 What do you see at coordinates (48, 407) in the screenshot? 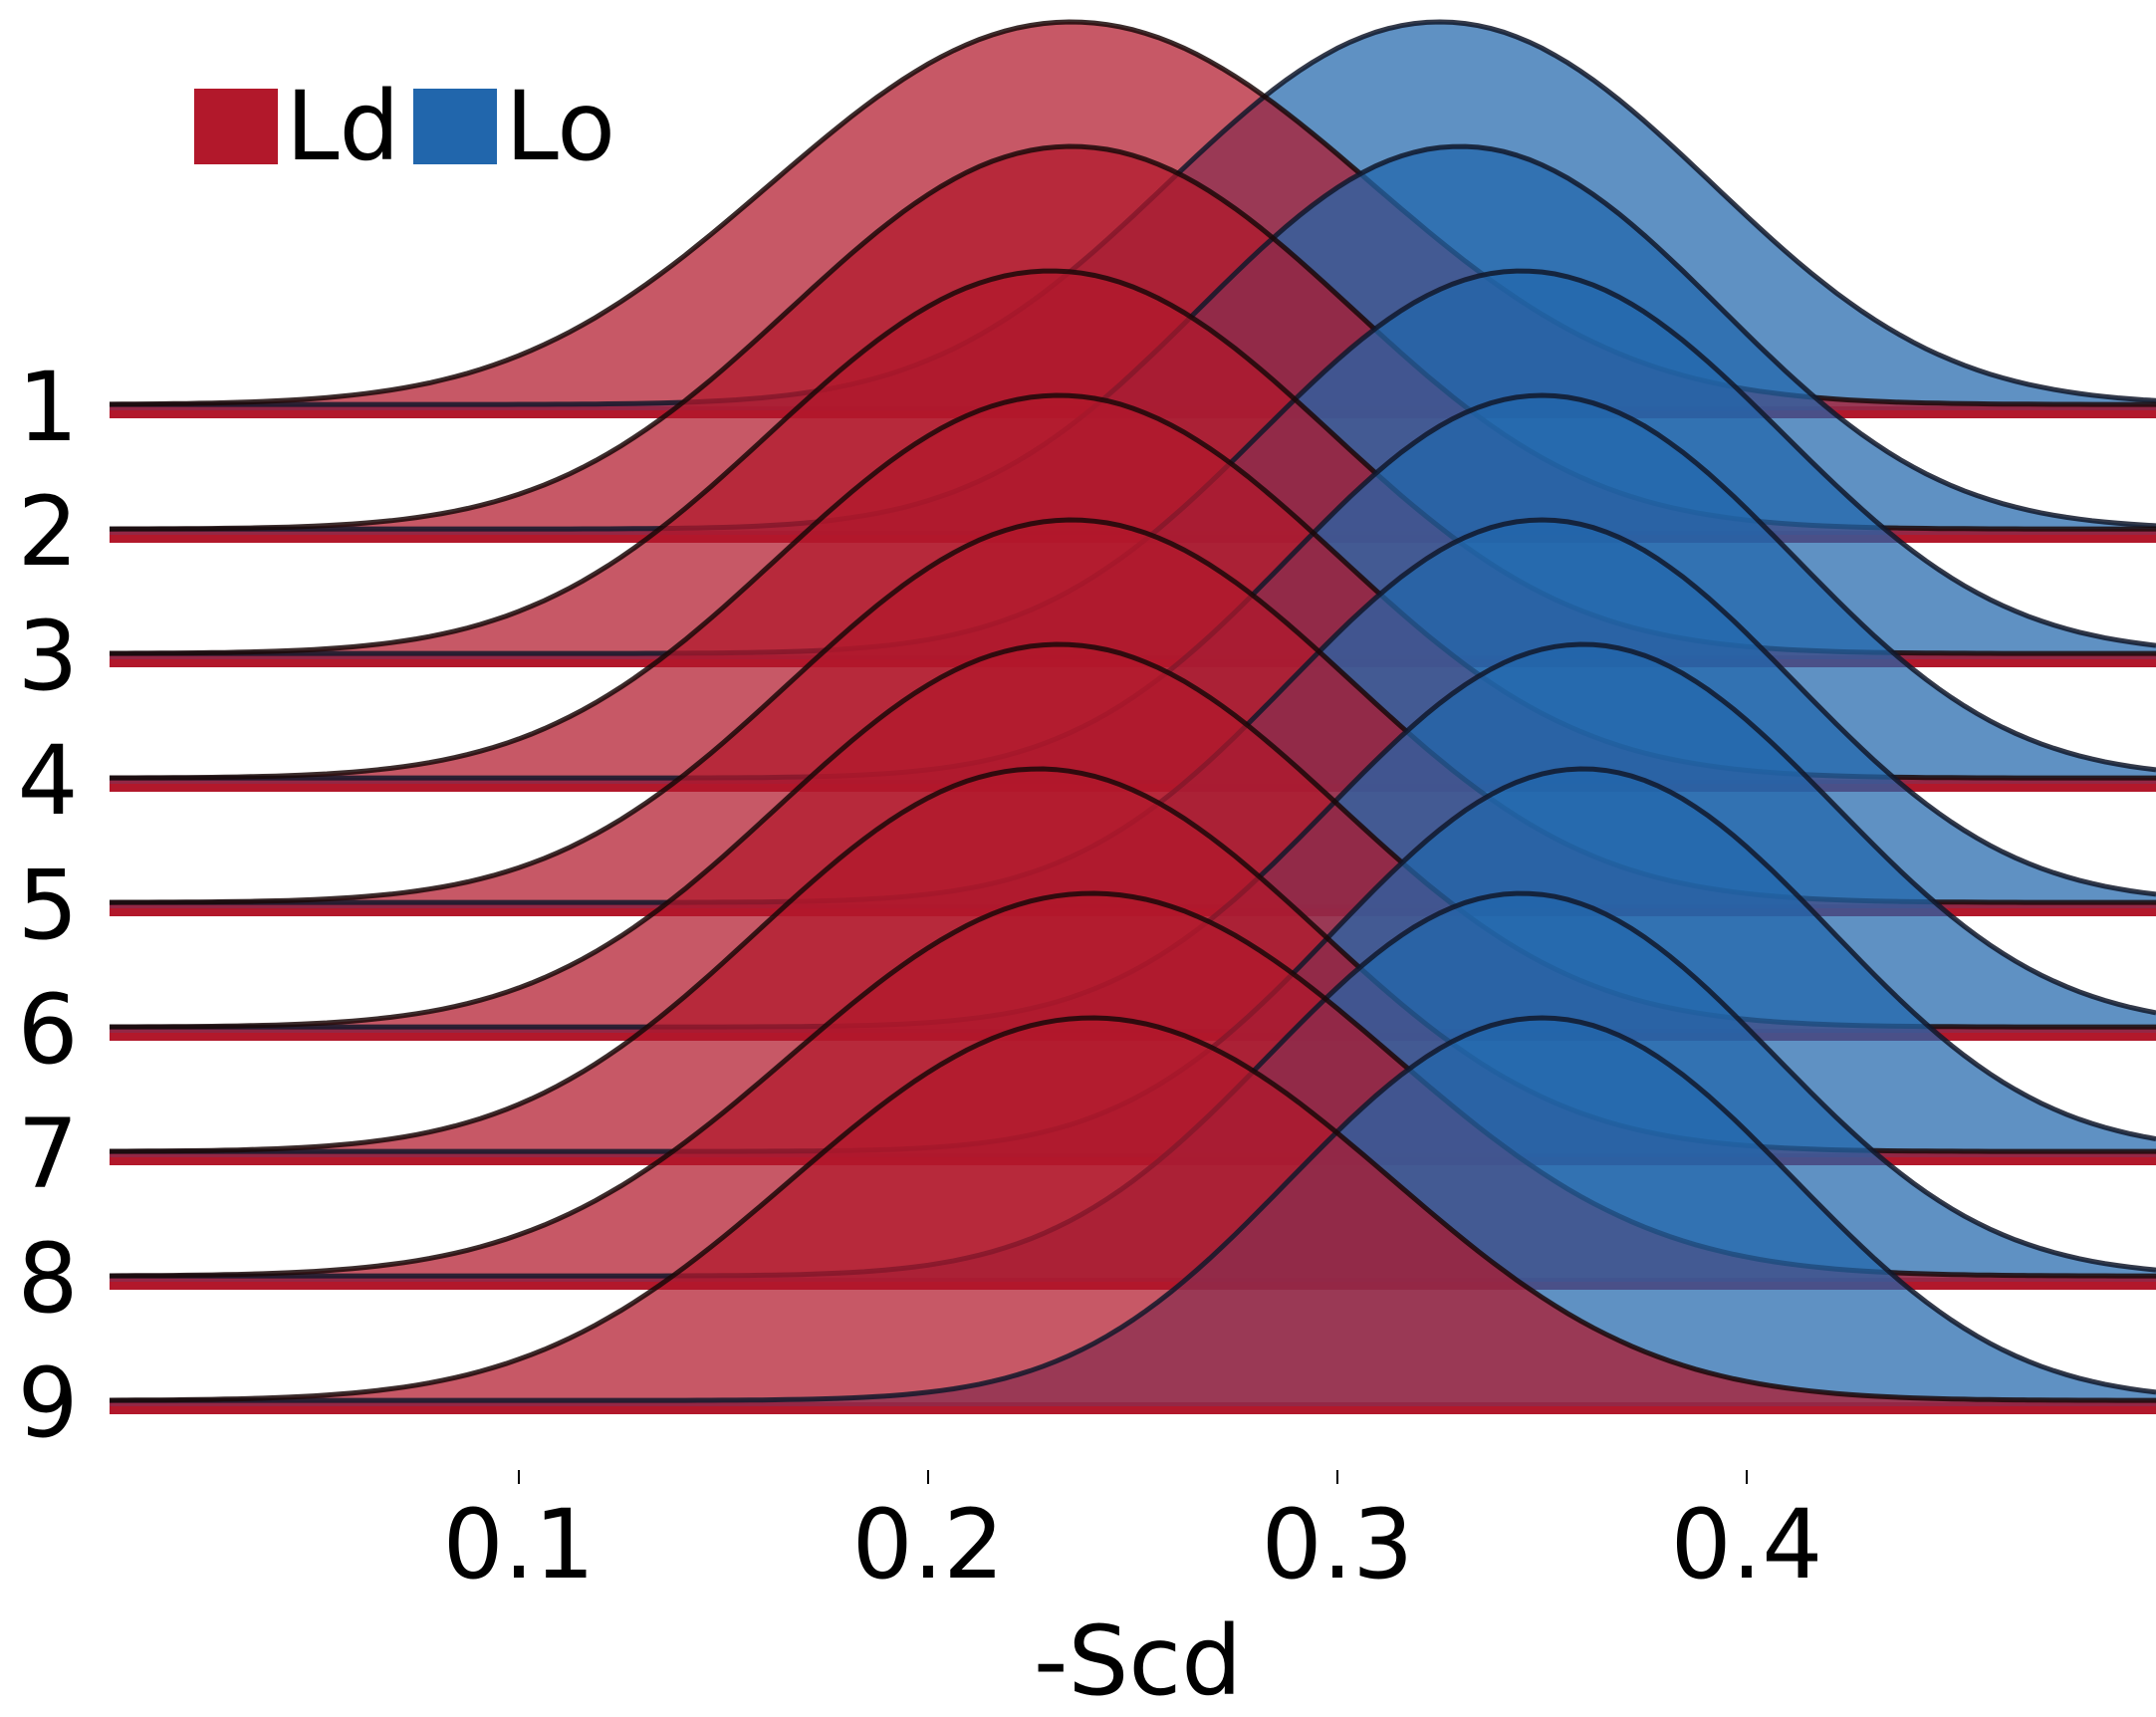
I see `row-label-1: 1` at bounding box center [48, 407].